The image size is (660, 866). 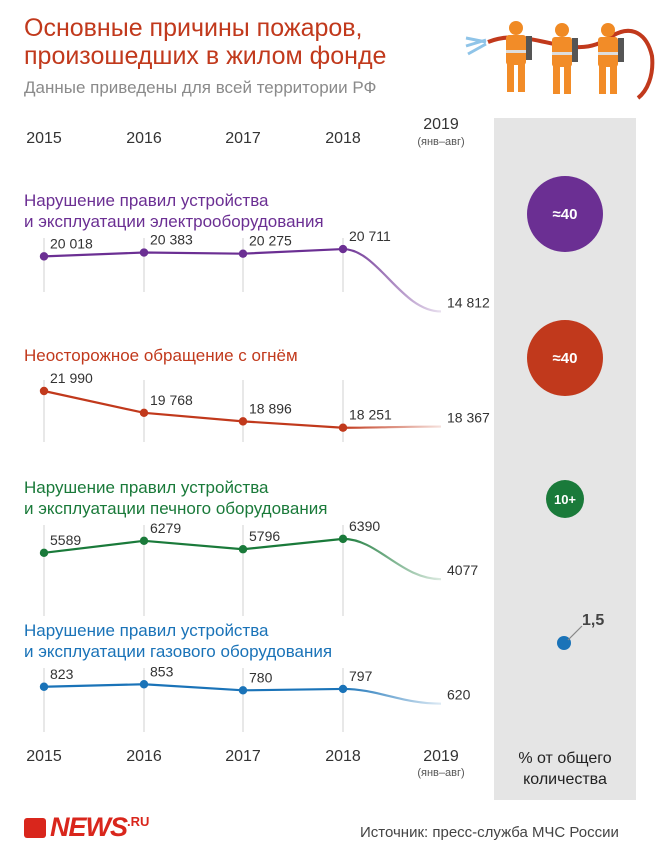 What do you see at coordinates (565, 499) in the screenshot?
I see `share-bubble-stove: 10+` at bounding box center [565, 499].